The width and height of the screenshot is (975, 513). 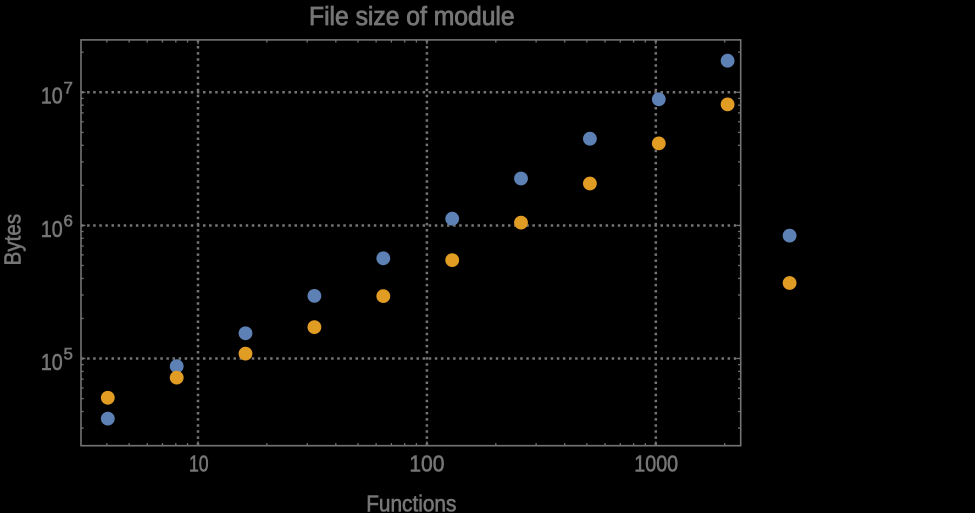 What do you see at coordinates (68, 87) in the screenshot?
I see `svg-text: 7` at bounding box center [68, 87].